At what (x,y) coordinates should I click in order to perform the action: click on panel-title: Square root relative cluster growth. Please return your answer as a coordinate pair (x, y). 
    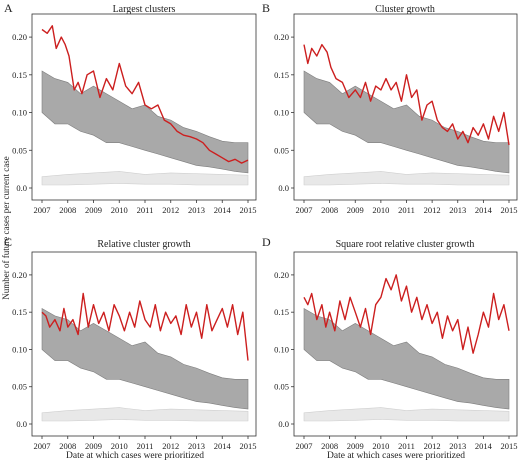
    Looking at the image, I should click on (405, 244).